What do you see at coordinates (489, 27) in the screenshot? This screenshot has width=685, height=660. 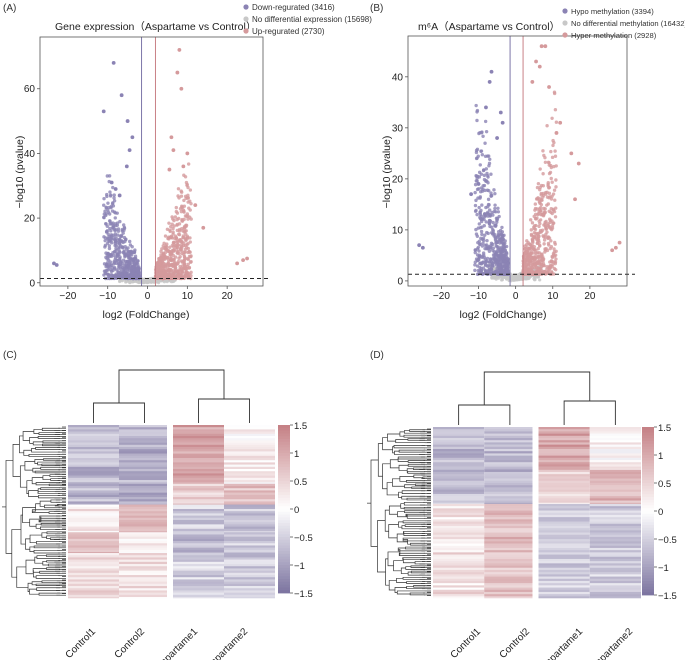 I see `chart-title: m⁶A（Aspartame vs Control）` at bounding box center [489, 27].